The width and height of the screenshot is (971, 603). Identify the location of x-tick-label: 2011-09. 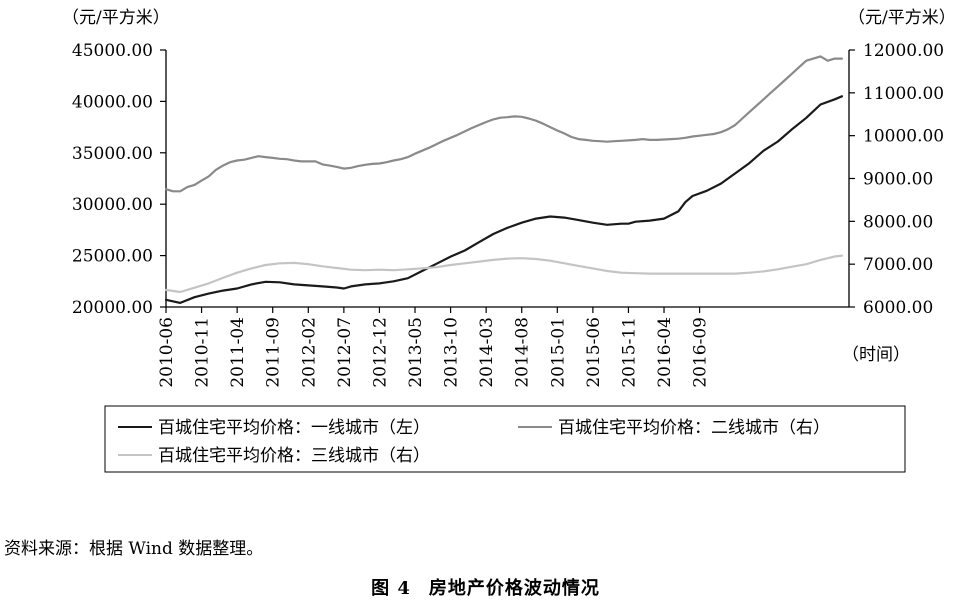
(274, 352).